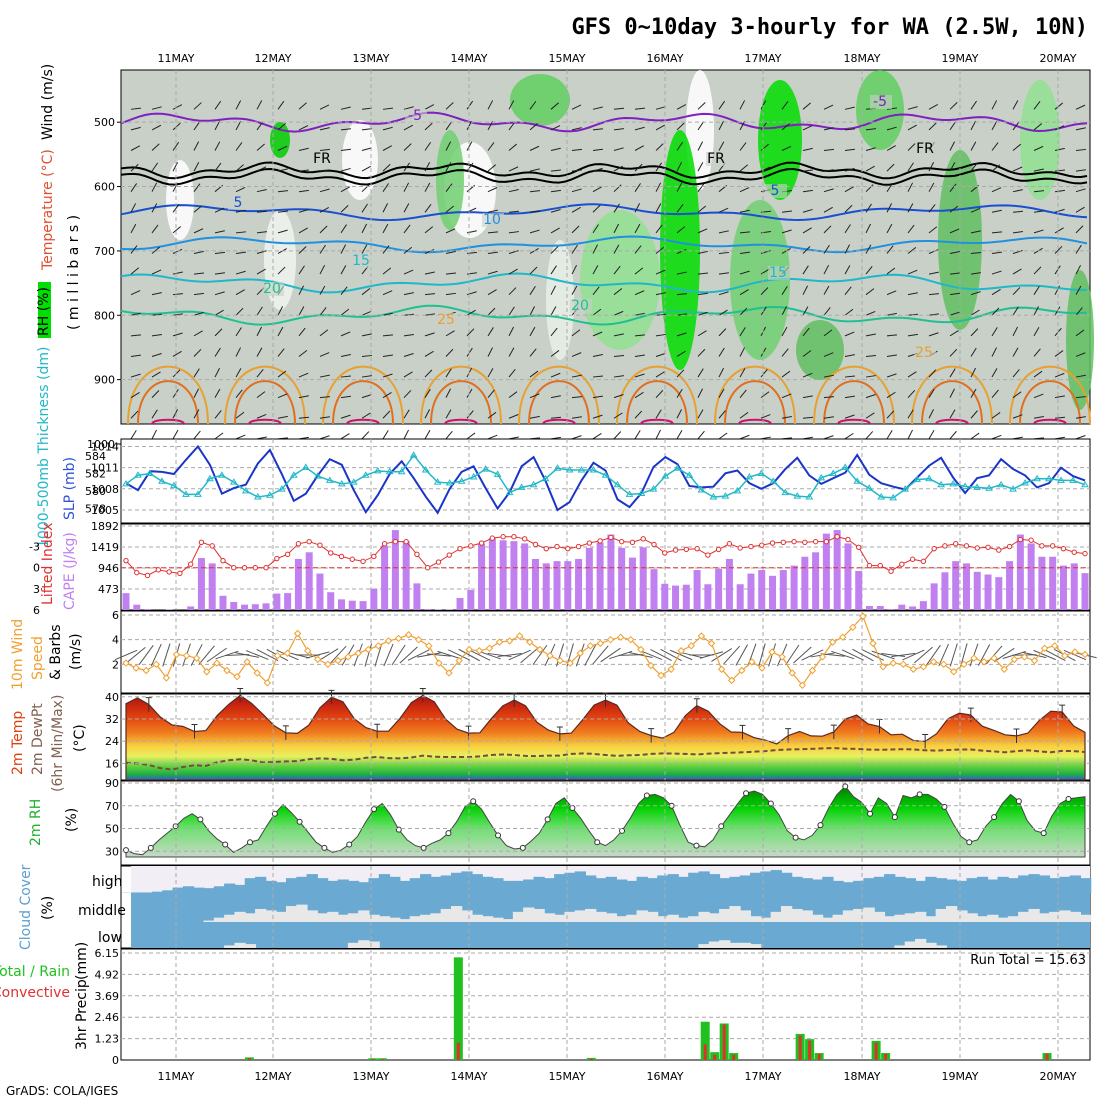 The width and height of the screenshot is (1100, 1100). I want to click on precip-units: (mm), so click(82, 961).